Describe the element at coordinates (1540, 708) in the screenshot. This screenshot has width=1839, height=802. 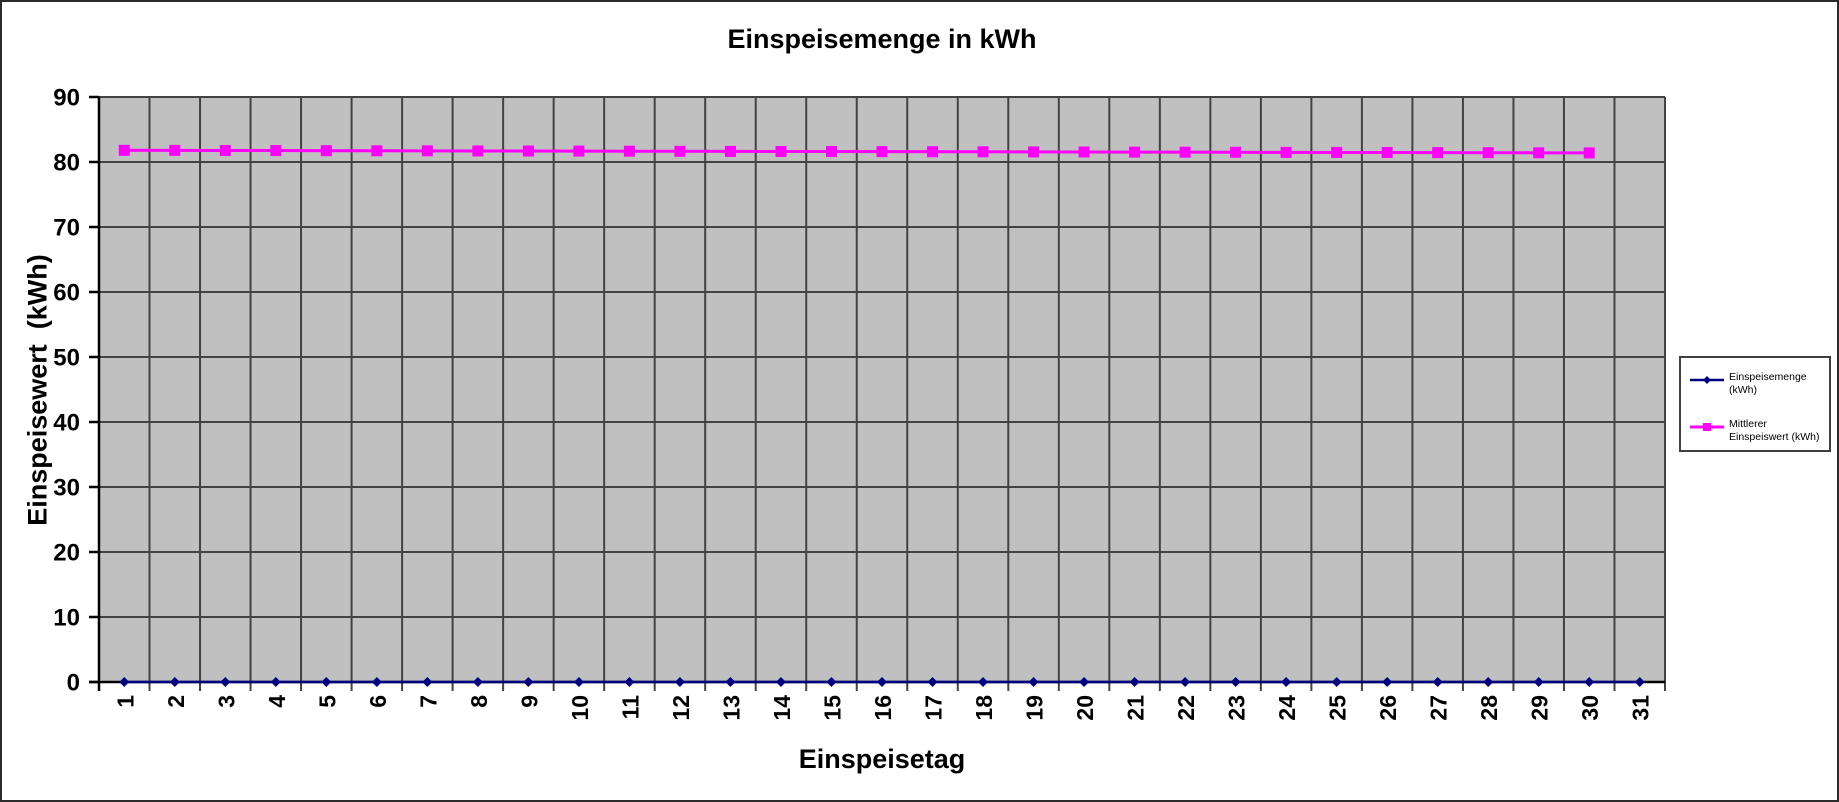
I see `x-tick-label: 29` at that location.